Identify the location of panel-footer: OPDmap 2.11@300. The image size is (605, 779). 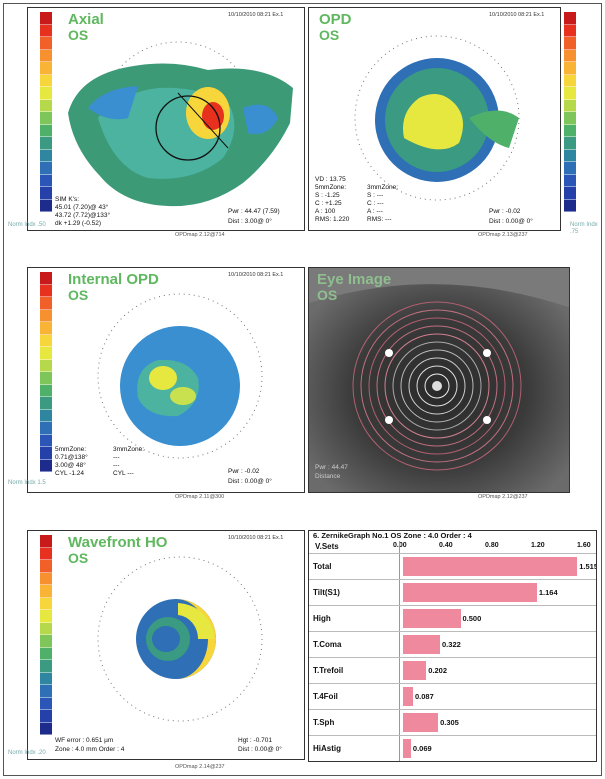
(200, 497).